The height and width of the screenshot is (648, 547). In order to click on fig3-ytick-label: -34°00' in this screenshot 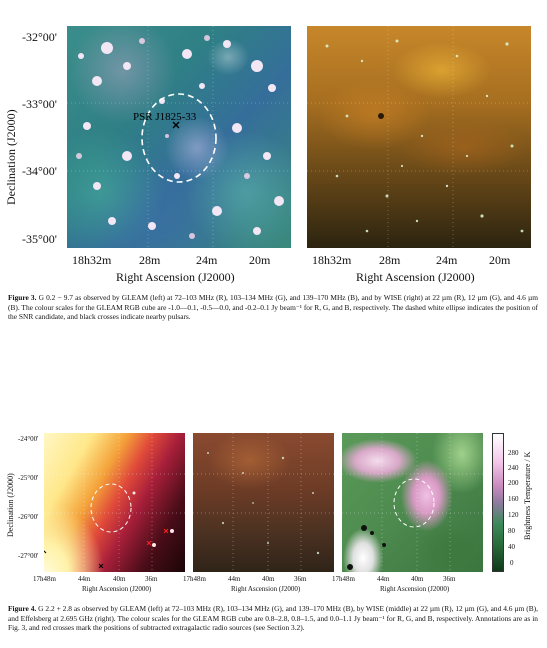, I will do `click(39, 171)`.